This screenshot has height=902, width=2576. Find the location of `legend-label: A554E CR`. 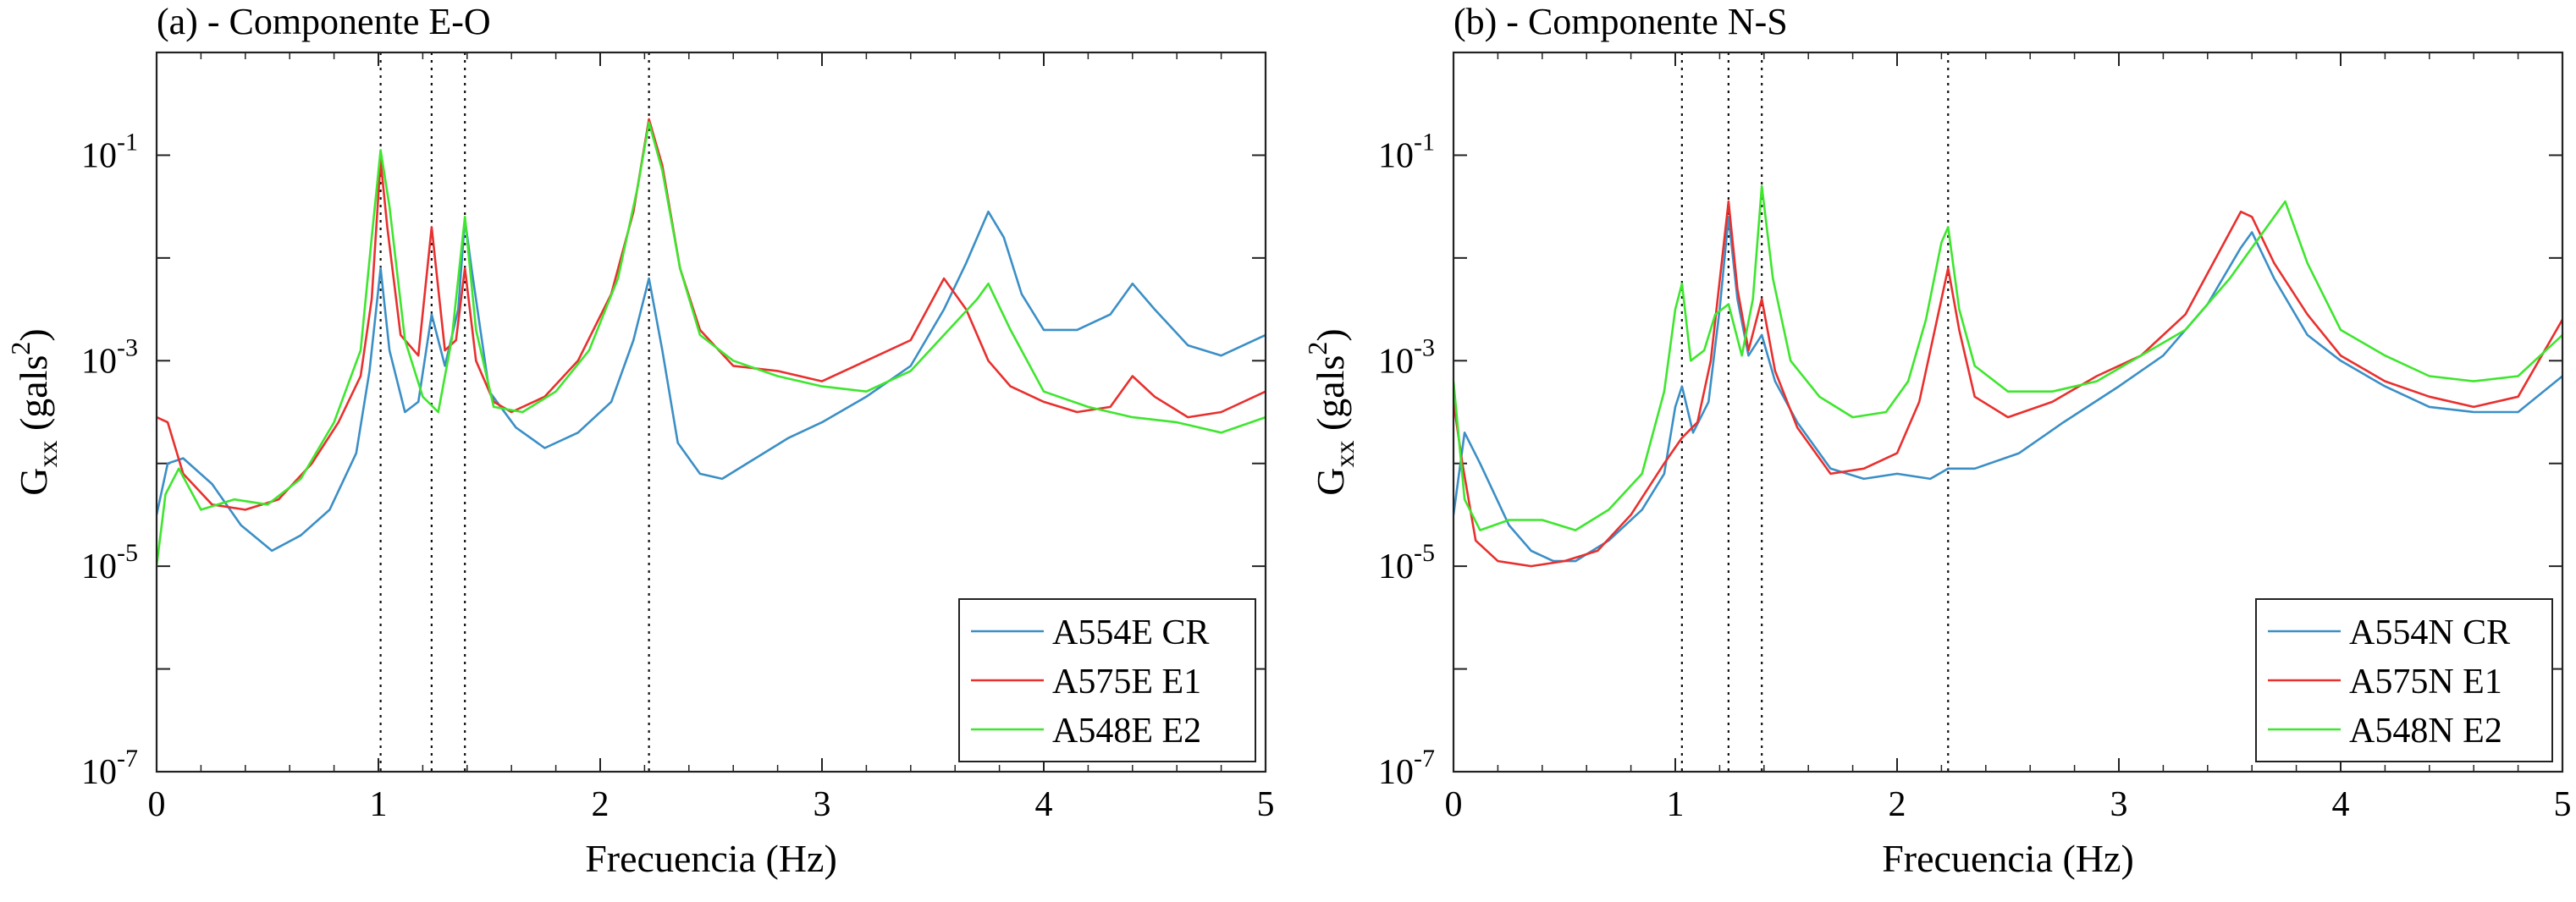

legend-label: A554E CR is located at coordinates (1131, 632).